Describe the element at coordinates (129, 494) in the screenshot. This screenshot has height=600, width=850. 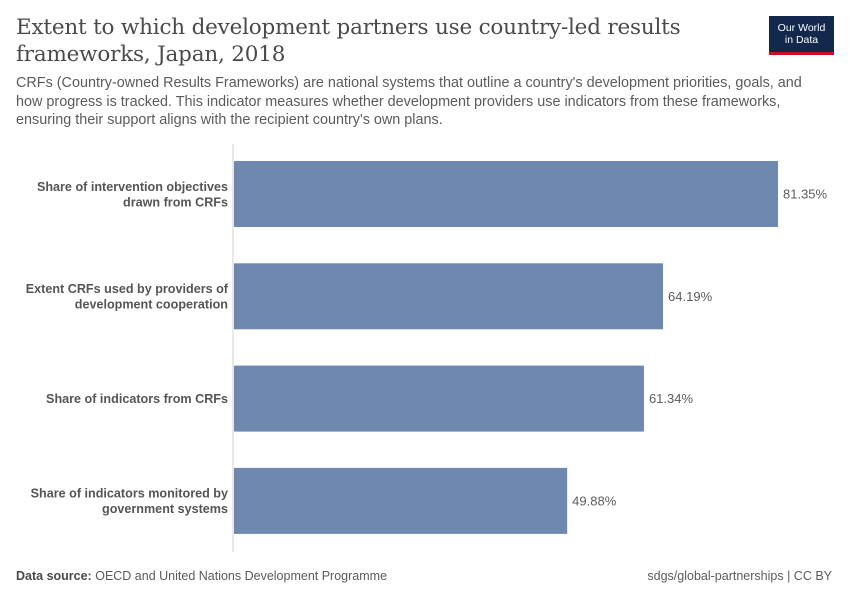
I see `category-label-line: Share of indicators monitored by` at that location.